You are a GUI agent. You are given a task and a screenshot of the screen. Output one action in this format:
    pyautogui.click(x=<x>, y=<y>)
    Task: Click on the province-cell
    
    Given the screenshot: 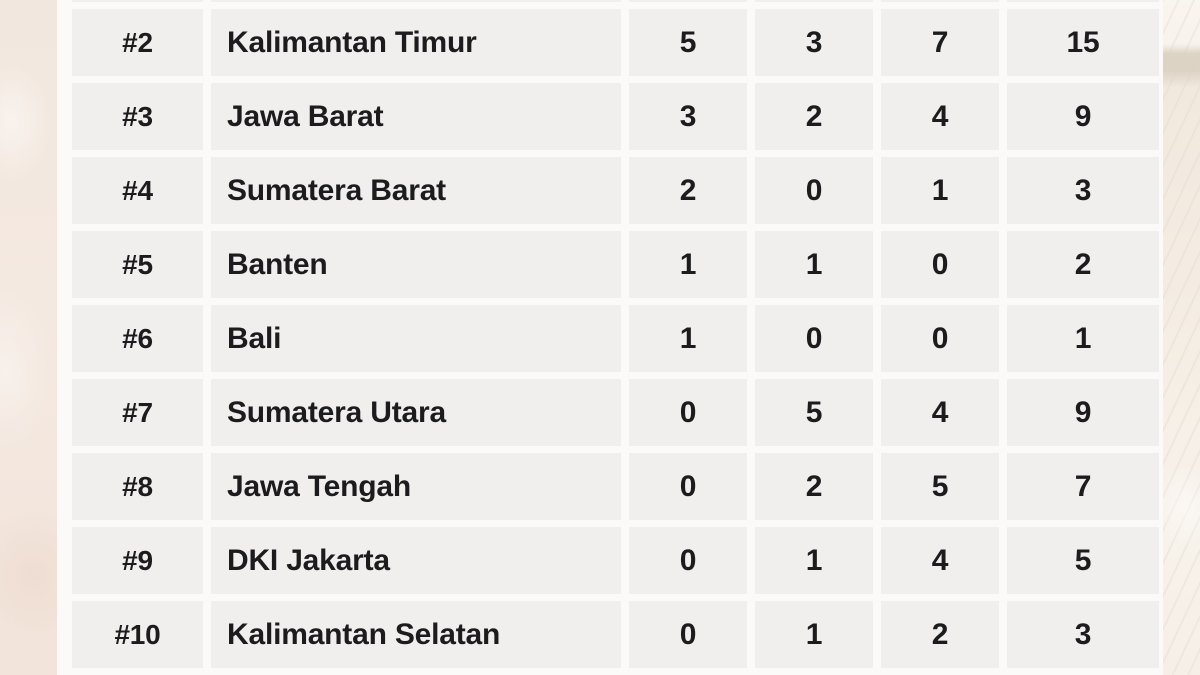 What is the action you would take?
    pyautogui.click(x=416, y=1)
    